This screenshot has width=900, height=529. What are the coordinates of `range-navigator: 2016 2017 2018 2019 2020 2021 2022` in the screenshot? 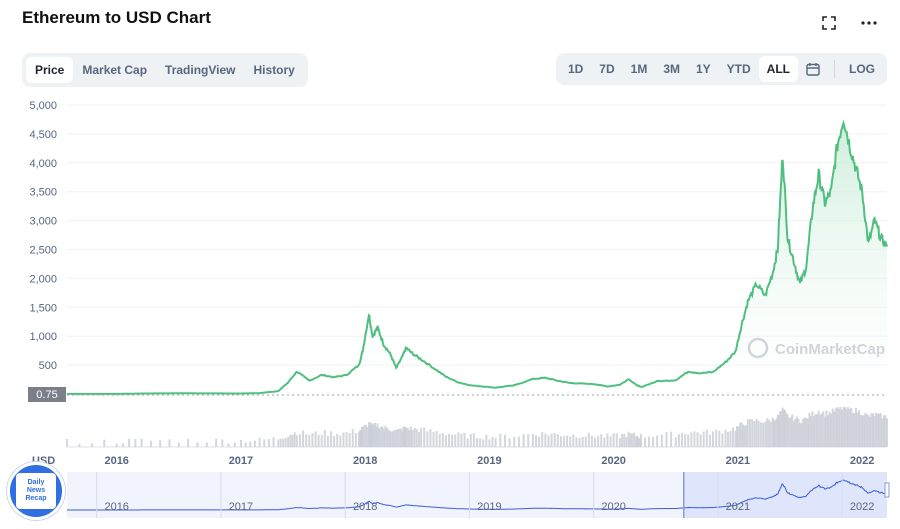 It's located at (478, 495).